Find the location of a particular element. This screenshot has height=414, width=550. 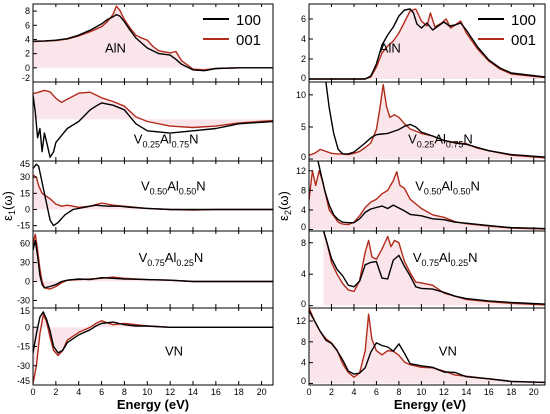

y-tick-label: -2 is located at coordinates (26, 78).